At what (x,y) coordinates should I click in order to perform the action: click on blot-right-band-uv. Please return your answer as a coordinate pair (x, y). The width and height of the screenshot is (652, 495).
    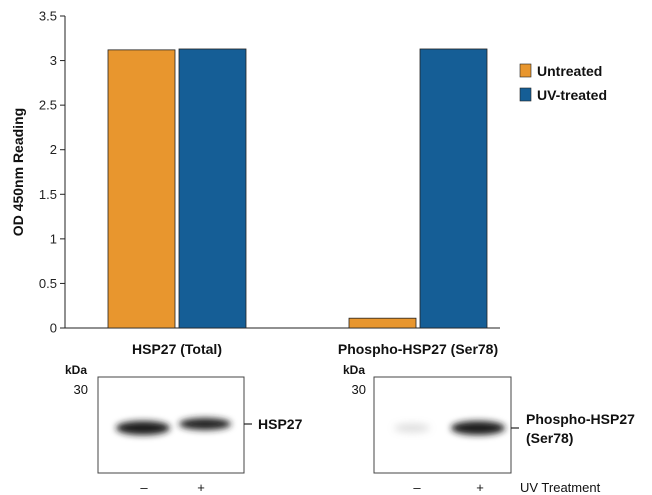
    Looking at the image, I should click on (478, 428).